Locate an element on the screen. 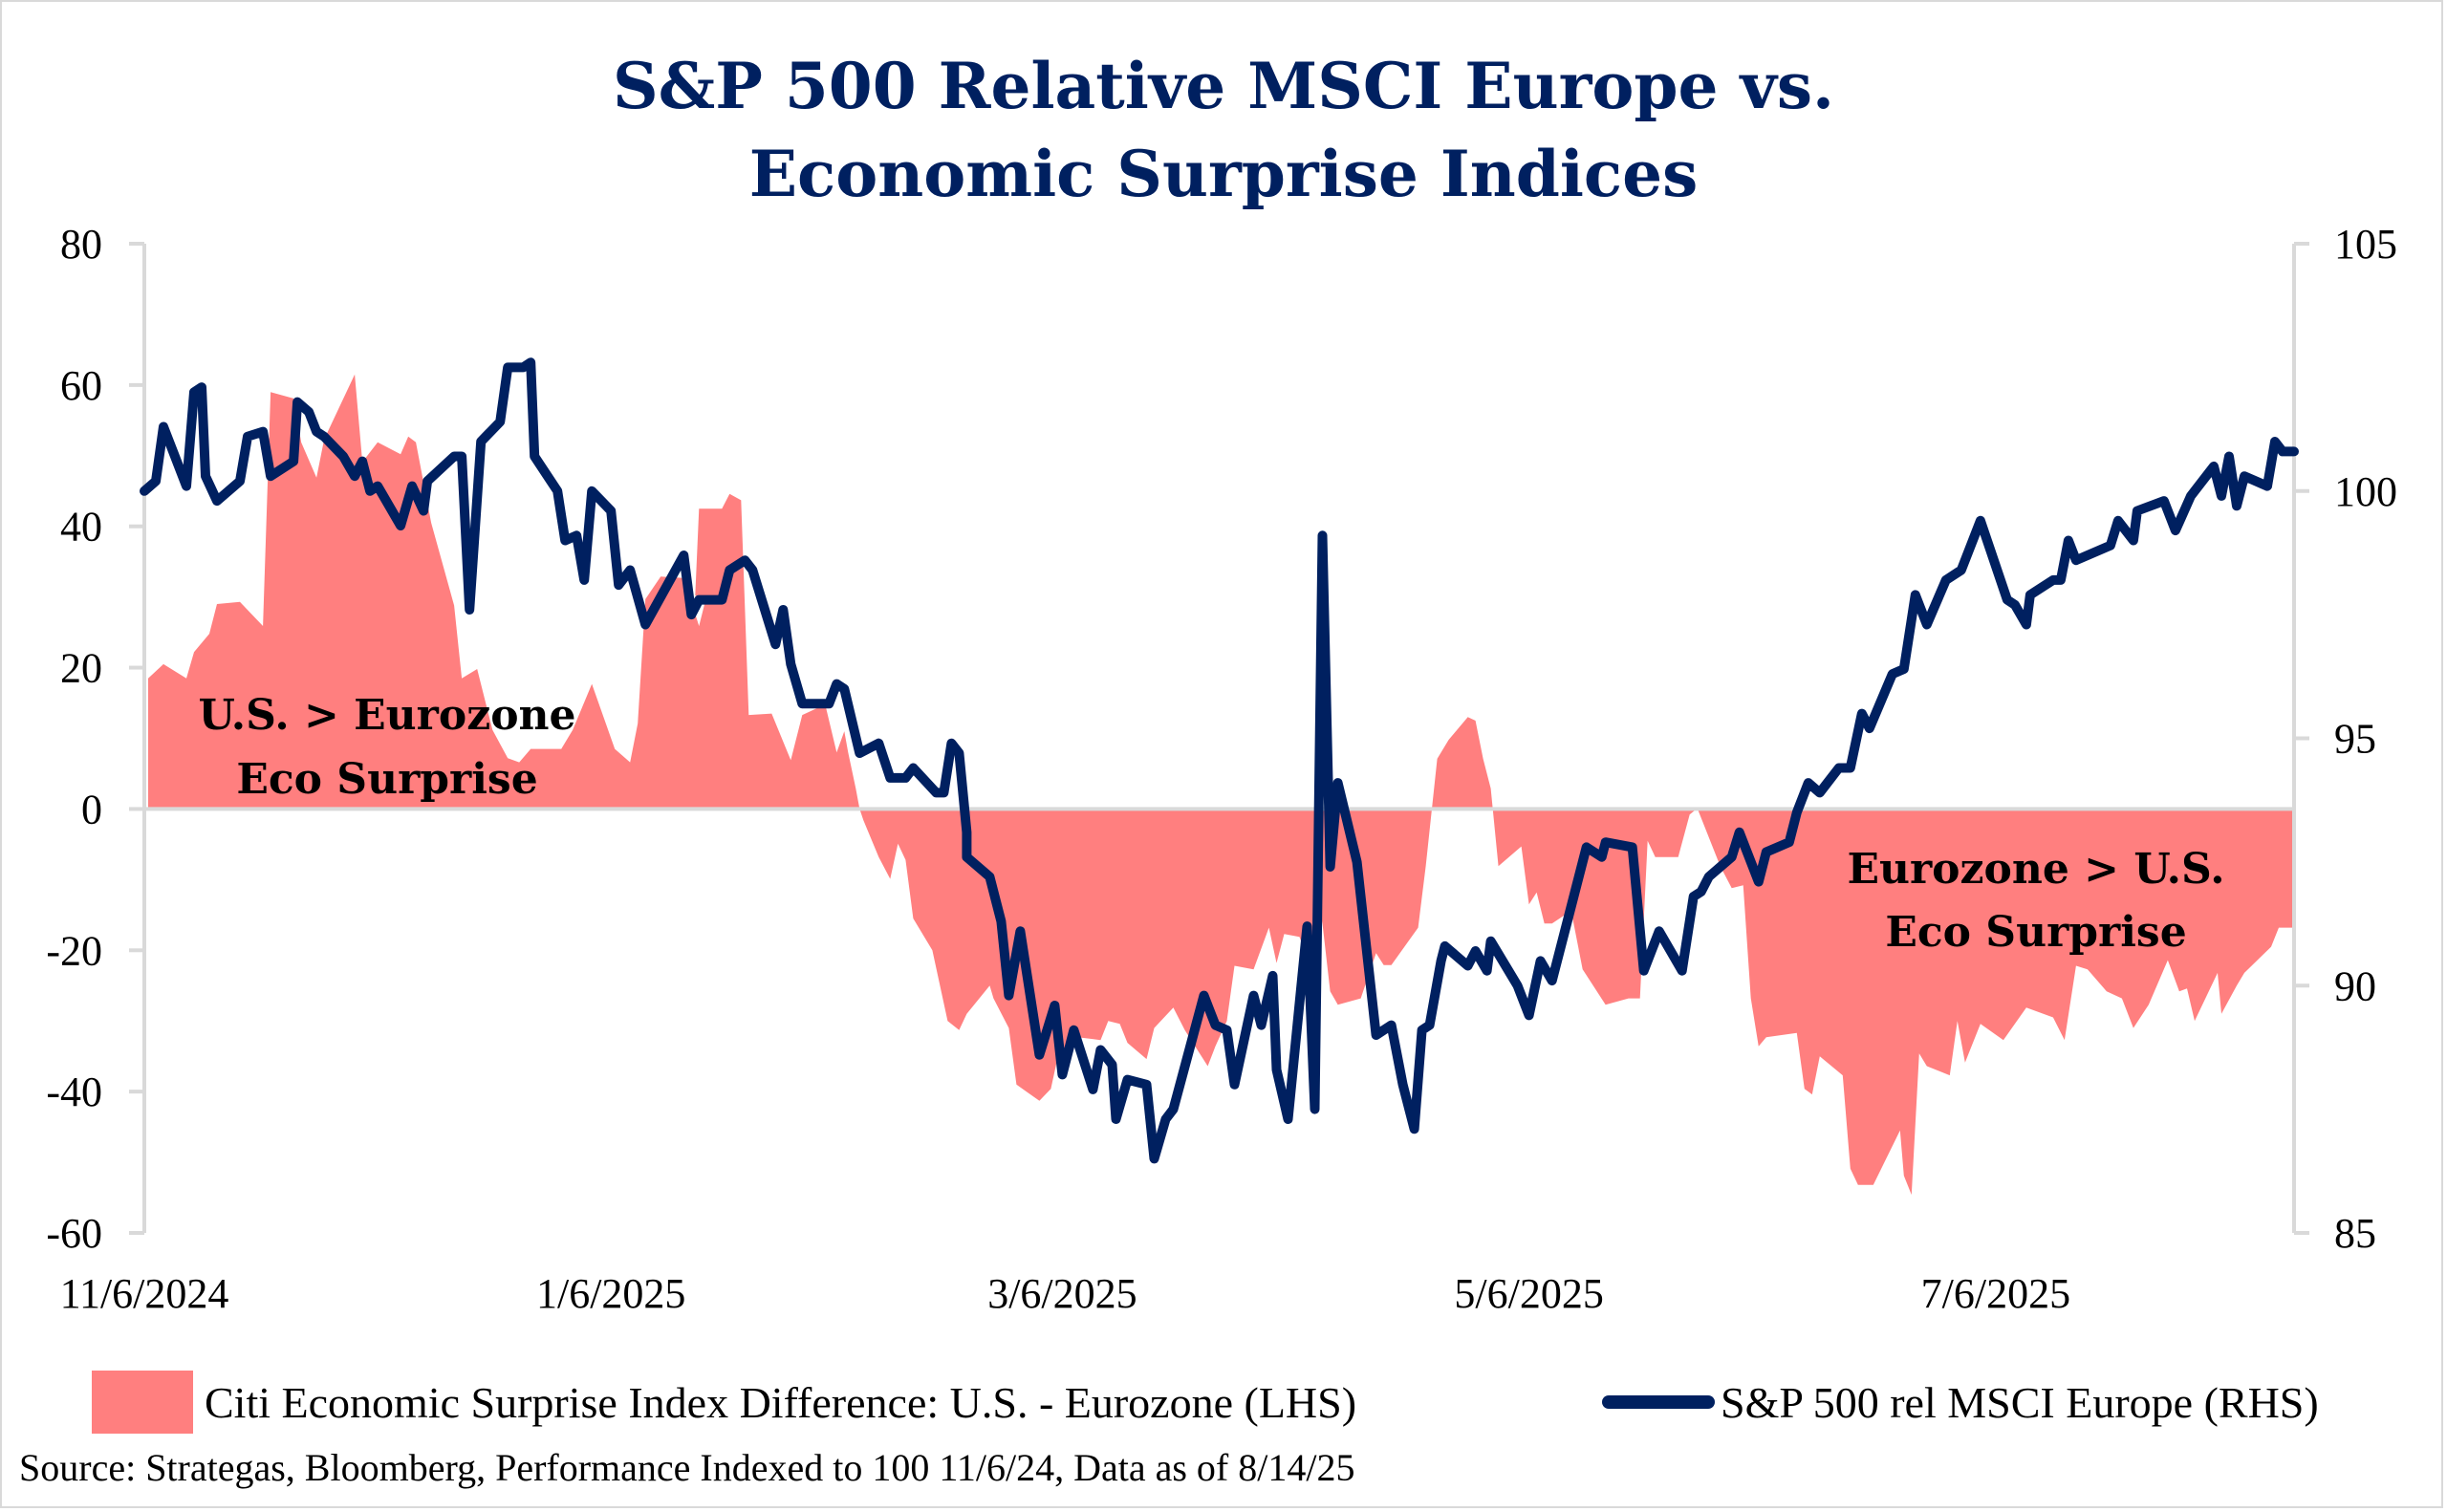 The height and width of the screenshot is (1512, 2447). legend-item-line: S&P 500 rel MSCI Europe (RHS) is located at coordinates (1960, 1402).